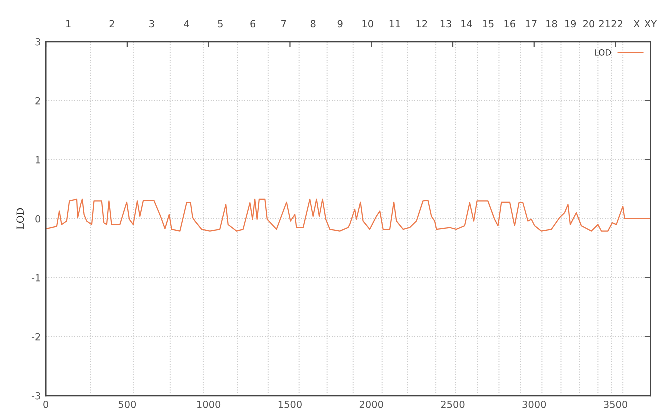  What do you see at coordinates (467, 24) in the screenshot?
I see `text: 14` at bounding box center [467, 24].